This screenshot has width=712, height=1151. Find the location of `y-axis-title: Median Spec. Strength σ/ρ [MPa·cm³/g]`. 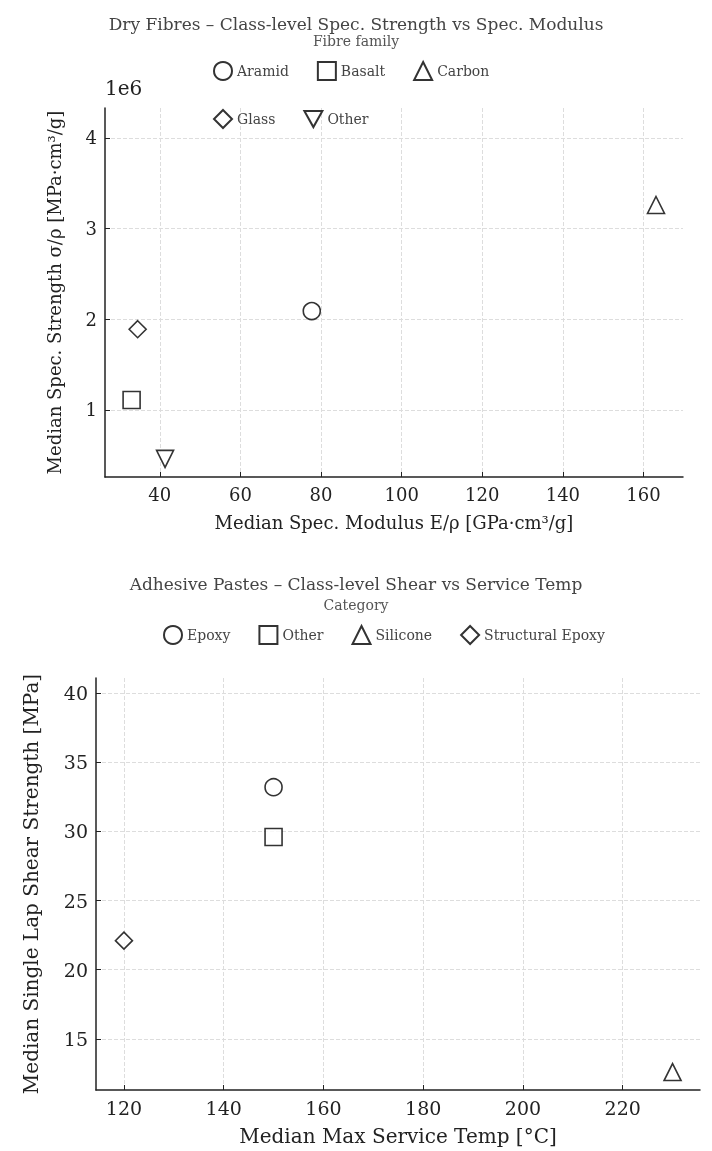

y-axis-title: Median Spec. Strength σ/ρ [MPa·cm³/g] is located at coordinates (54, 292).